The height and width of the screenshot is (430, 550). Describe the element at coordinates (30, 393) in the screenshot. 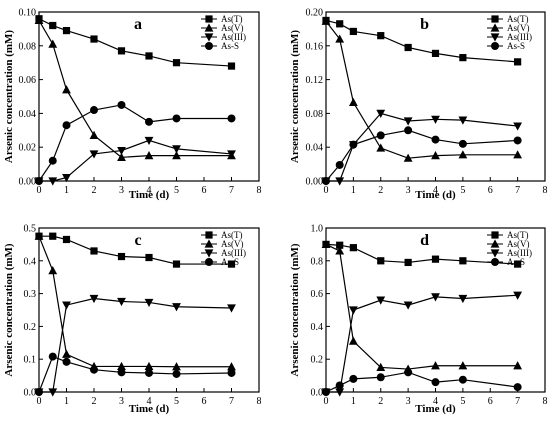

I see `y-tick-label: 0.0` at that location.